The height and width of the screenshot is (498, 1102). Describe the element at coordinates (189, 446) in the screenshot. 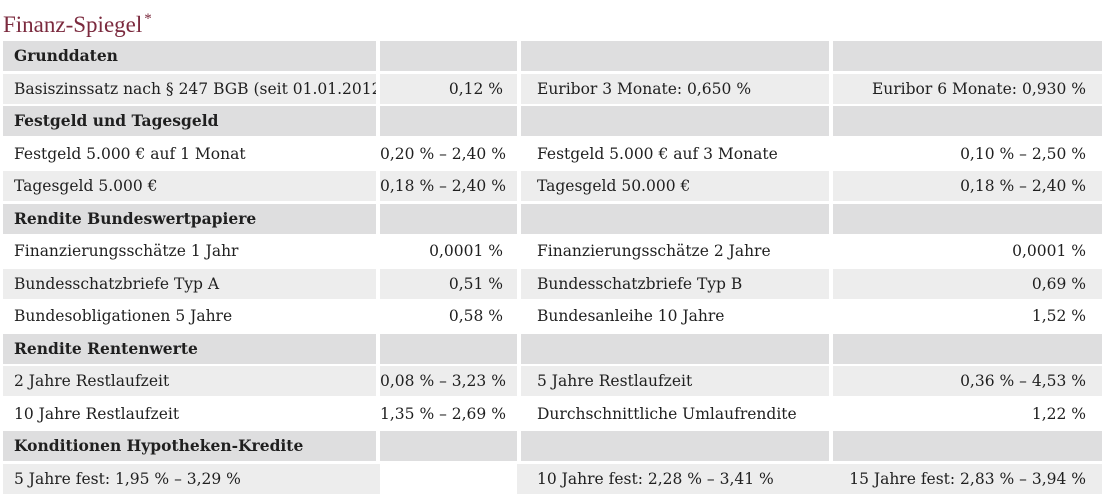

I see `section-heading: Konditionen Hypotheken-Kredite` at that location.